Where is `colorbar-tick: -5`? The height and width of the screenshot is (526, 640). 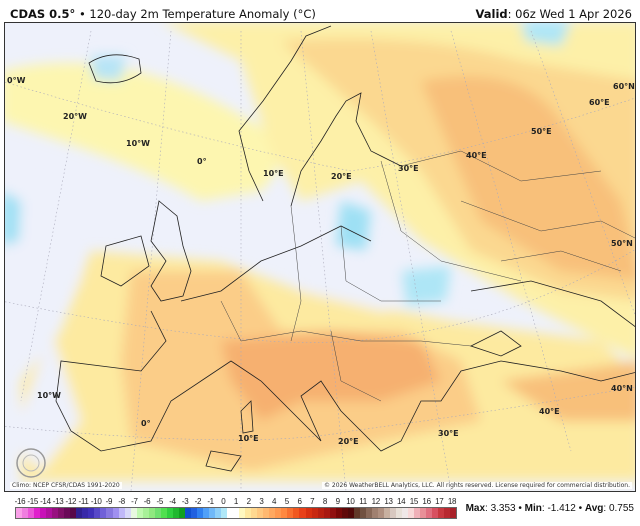
colorbar-tick: -5 is located at coordinates (160, 501).